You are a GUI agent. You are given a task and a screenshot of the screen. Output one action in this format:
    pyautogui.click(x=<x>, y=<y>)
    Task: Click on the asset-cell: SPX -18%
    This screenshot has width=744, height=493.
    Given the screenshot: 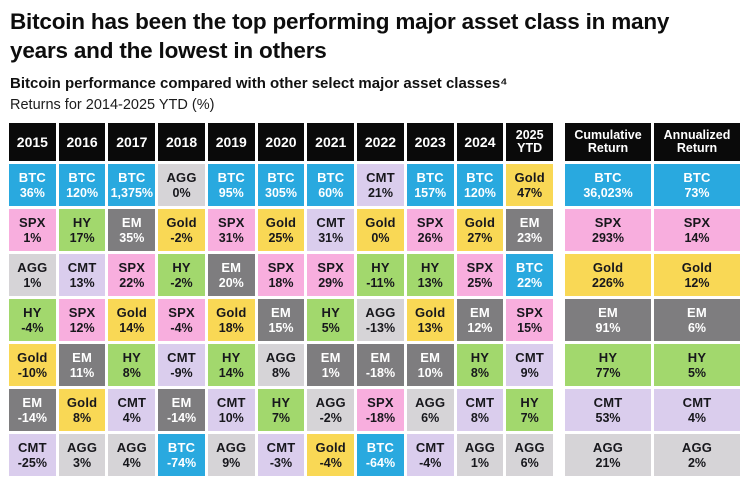 What is the action you would take?
    pyautogui.click(x=380, y=410)
    